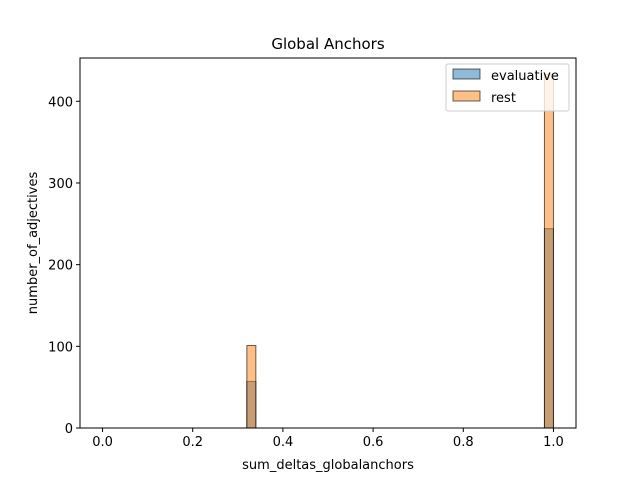 The image size is (640, 485). I want to click on y-axis-ticks: 0 100 200 300 400, so click(64, 266).